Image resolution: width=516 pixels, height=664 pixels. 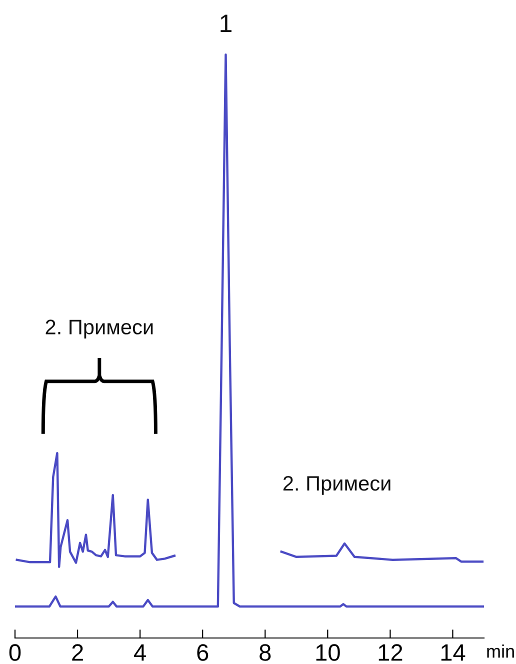 What do you see at coordinates (226, 23) in the screenshot?
I see `text: 1` at bounding box center [226, 23].